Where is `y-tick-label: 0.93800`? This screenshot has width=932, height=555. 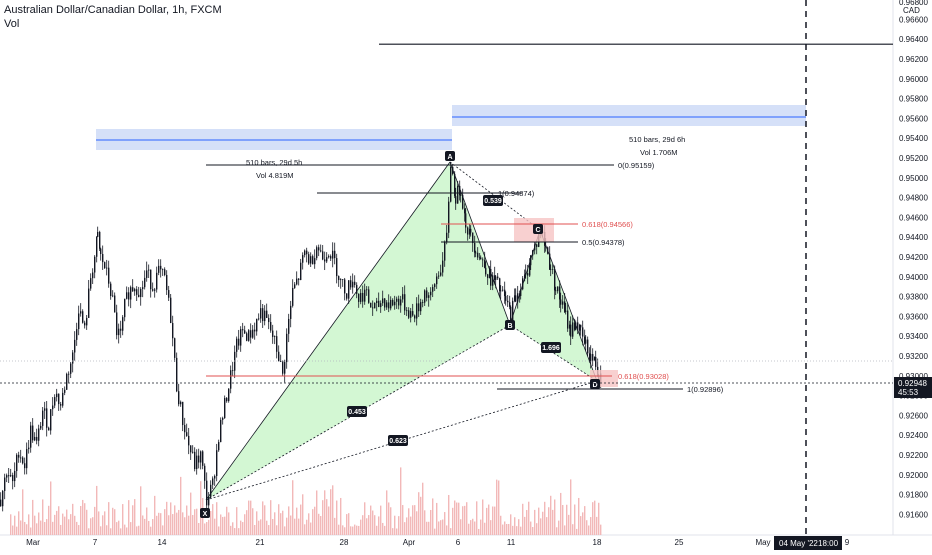
y-tick-label: 0.93800 is located at coordinates (913, 297).